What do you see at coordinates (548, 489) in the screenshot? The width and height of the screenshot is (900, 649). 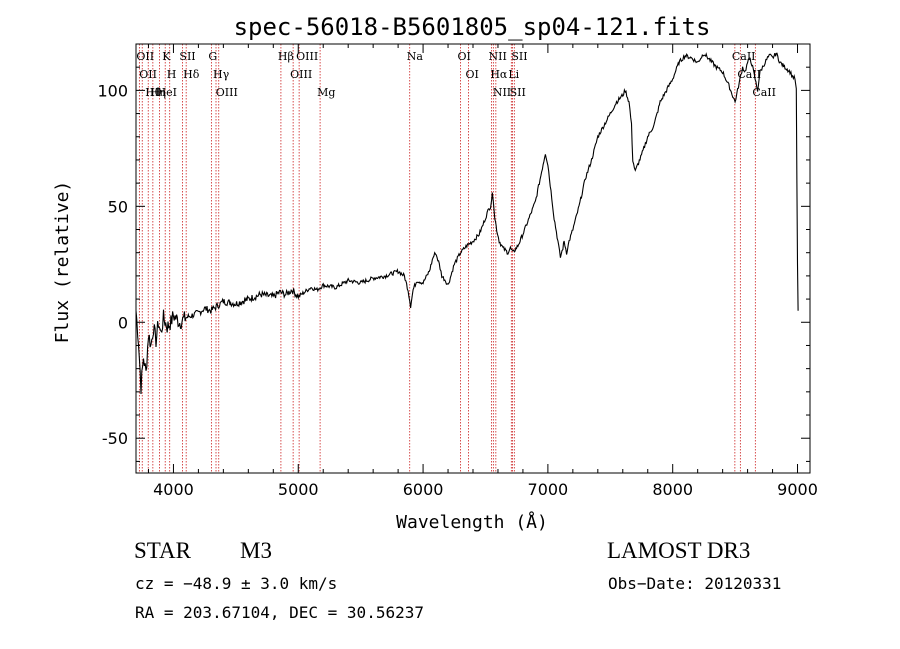 I see `x-tick-label: 7000` at bounding box center [548, 489].